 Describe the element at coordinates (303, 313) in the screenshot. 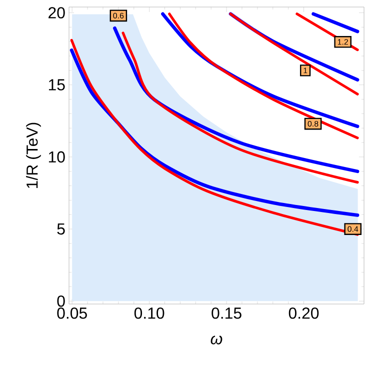

I see `x-tick-label: 0.20` at that location.